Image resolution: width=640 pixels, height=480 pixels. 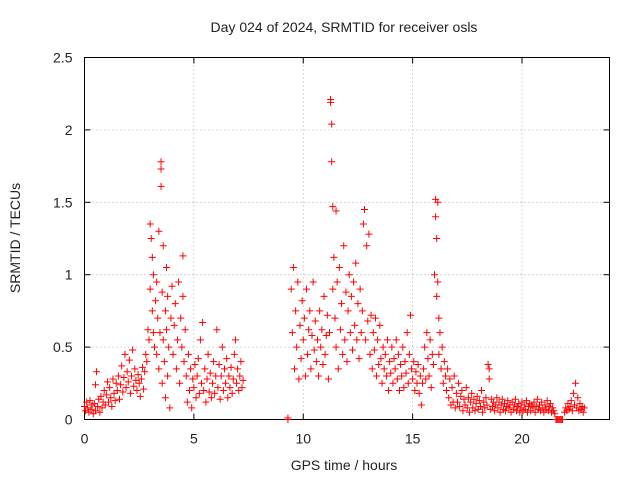 What do you see at coordinates (63, 347) in the screenshot?
I see `y-tick-label: 0.5` at bounding box center [63, 347].